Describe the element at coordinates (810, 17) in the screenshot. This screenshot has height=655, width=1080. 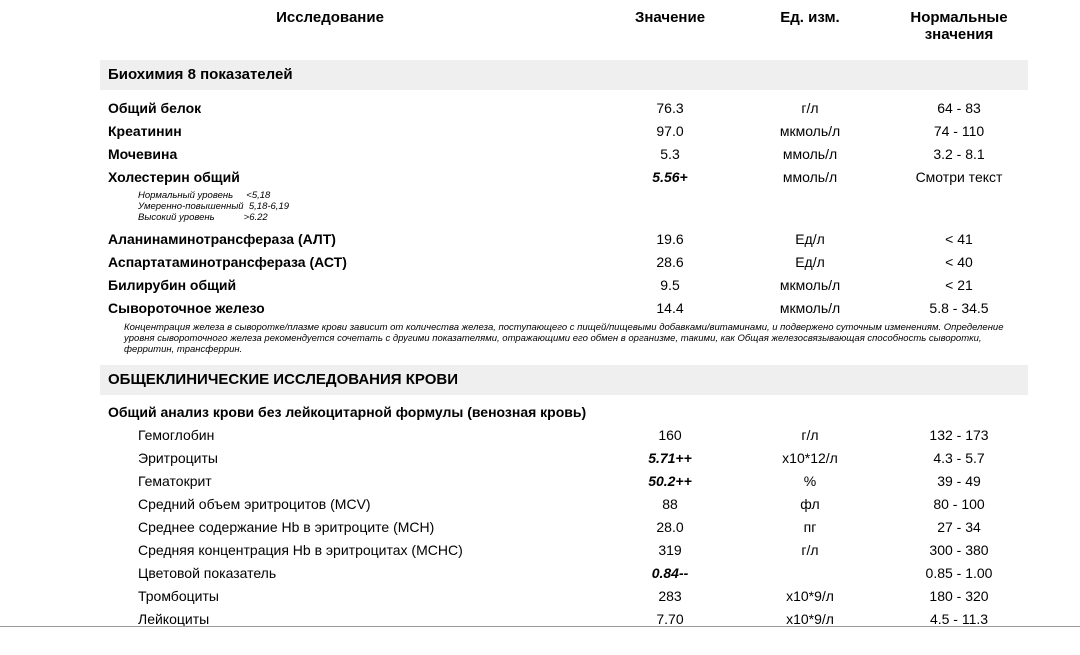
I see `header-unit: Ед. изм.` at that location.